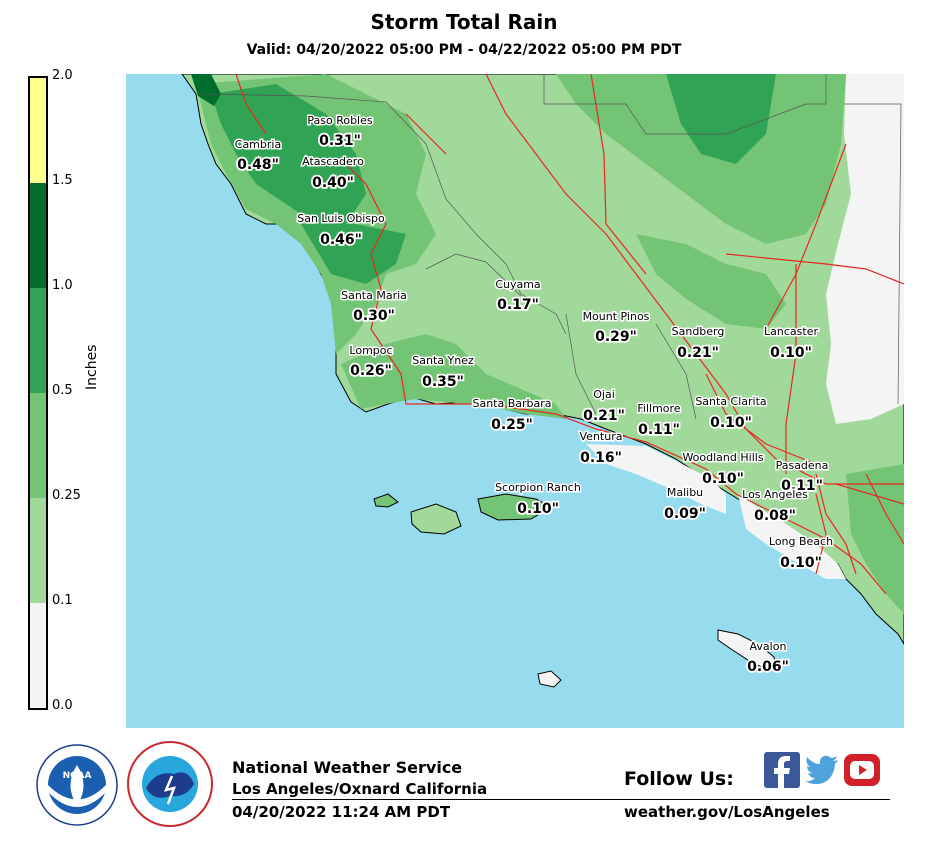 The height and width of the screenshot is (853, 928). What do you see at coordinates (62, 180) in the screenshot?
I see `colorbar-tick: 1.5` at bounding box center [62, 180].